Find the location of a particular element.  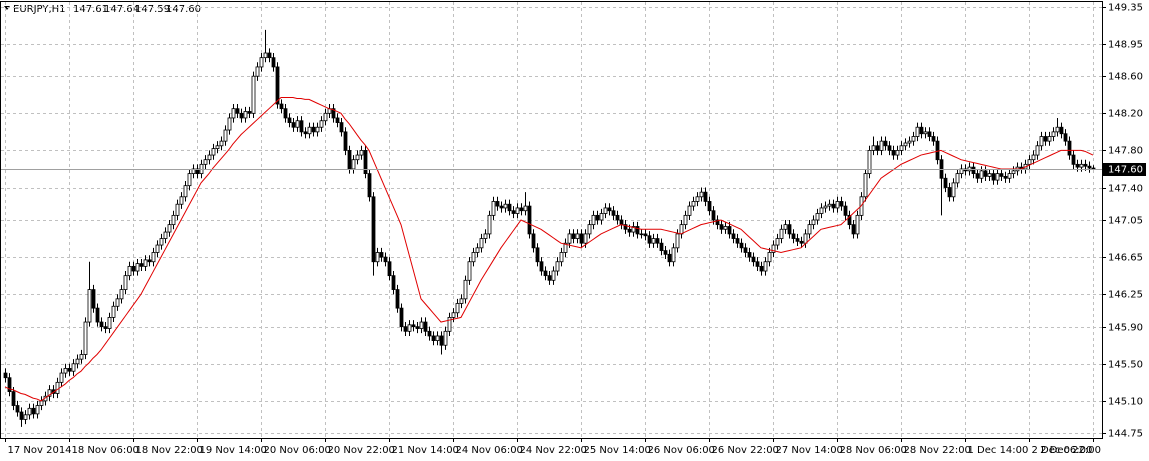

y-tick-label: 145.50 is located at coordinates (1125, 365).